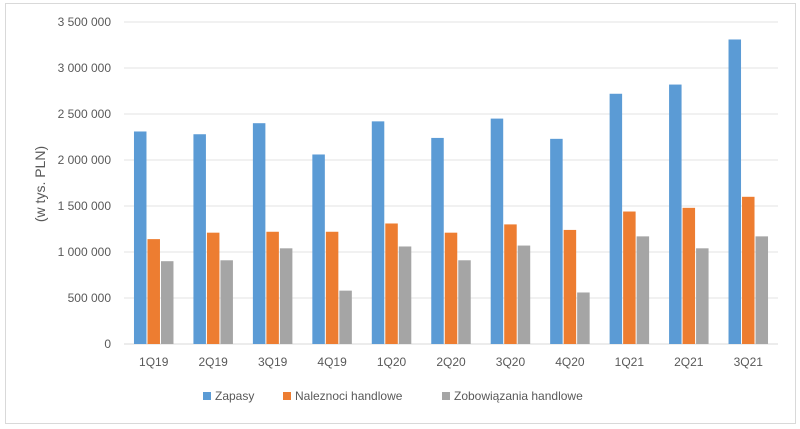 The height and width of the screenshot is (429, 800). I want to click on y-tick-label: 3 000 000, so click(85, 68).